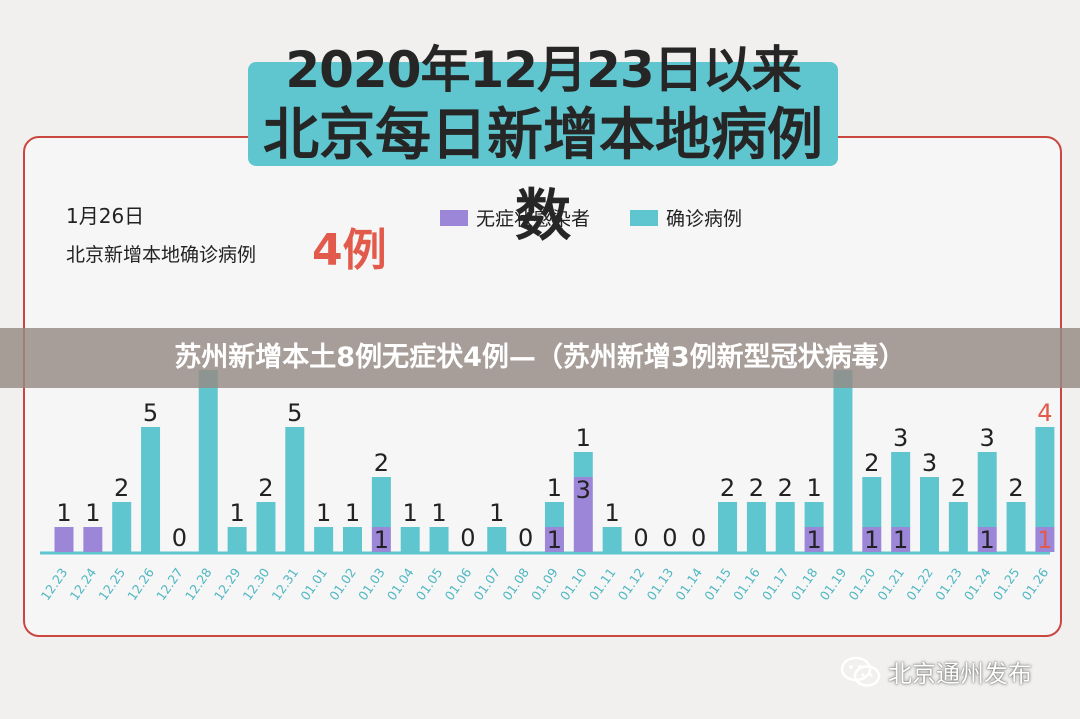 The width and height of the screenshot is (1080, 719). What do you see at coordinates (227, 584) in the screenshot?
I see `tick-label-12.29: 12.29` at bounding box center [227, 584].